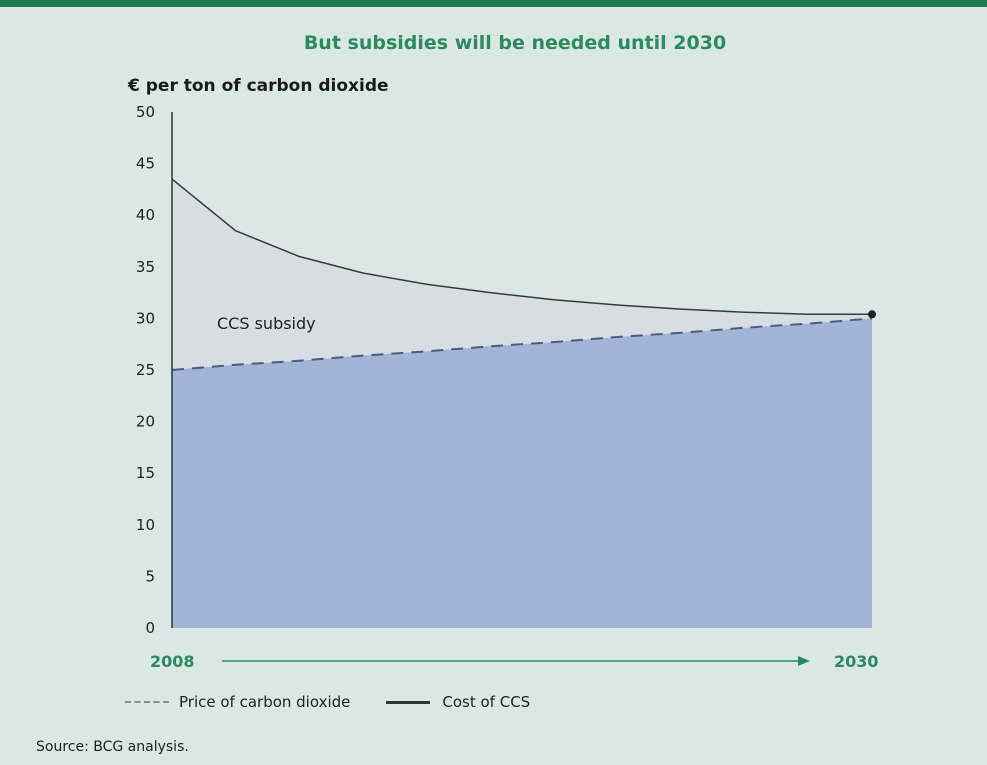 The height and width of the screenshot is (765, 987). Describe the element at coordinates (147, 702) in the screenshot. I see `legend-swatch-dashed` at that location.